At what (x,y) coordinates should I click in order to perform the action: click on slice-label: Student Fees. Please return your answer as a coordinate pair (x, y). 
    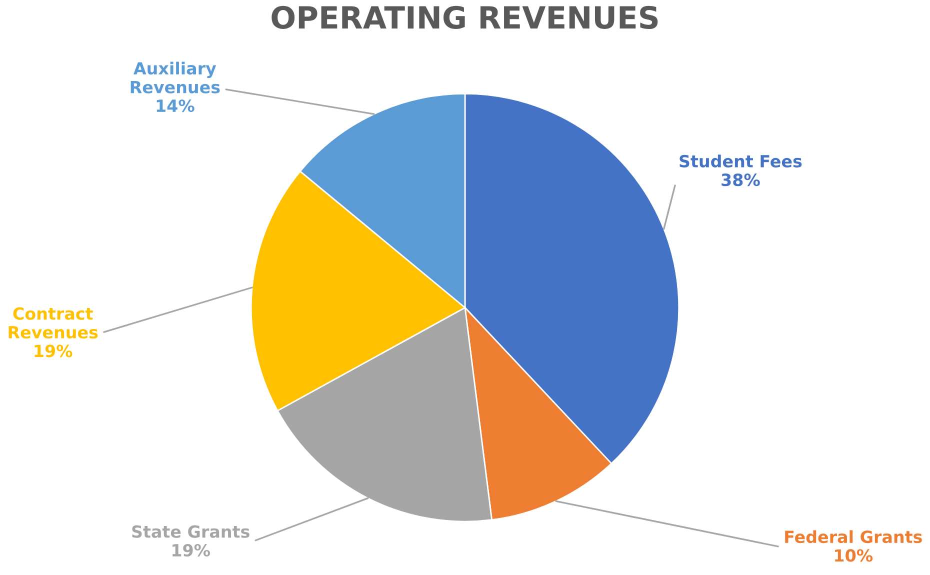
    Looking at the image, I should click on (741, 161).